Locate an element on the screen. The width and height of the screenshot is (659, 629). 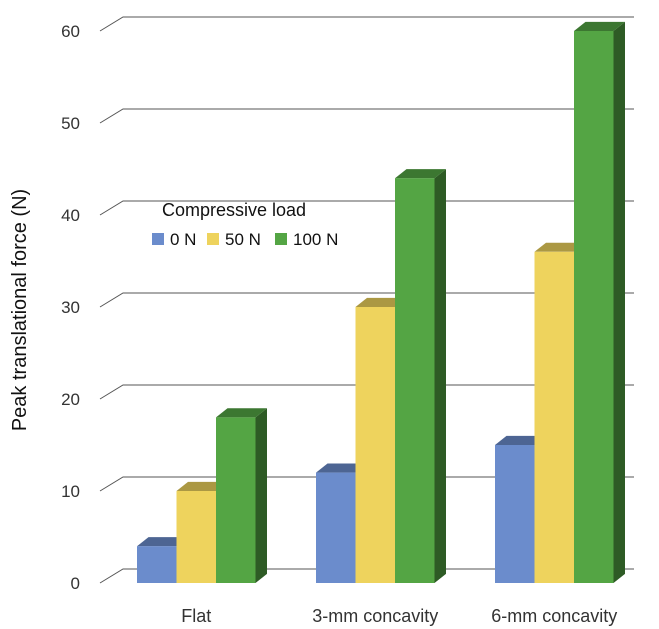
y-tick-label: 20 is located at coordinates (70, 399).